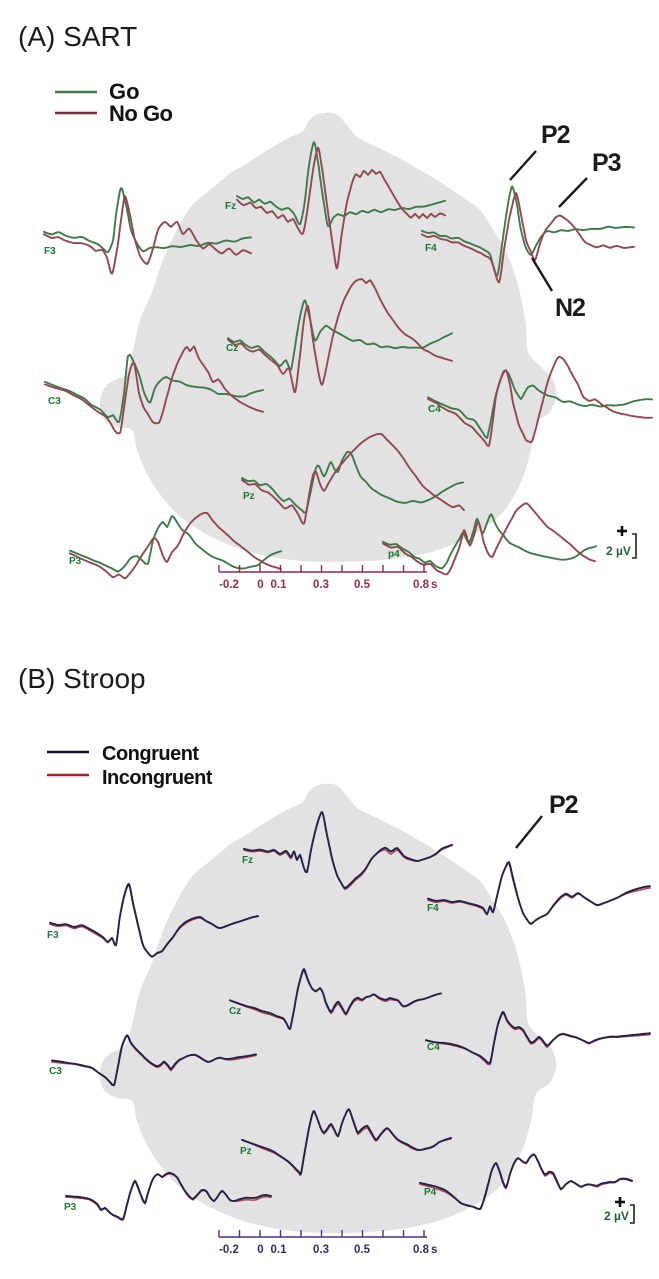 The image size is (659, 1279). What do you see at coordinates (150, 754) in the screenshot?
I see `svg-text: Congruent` at bounding box center [150, 754].